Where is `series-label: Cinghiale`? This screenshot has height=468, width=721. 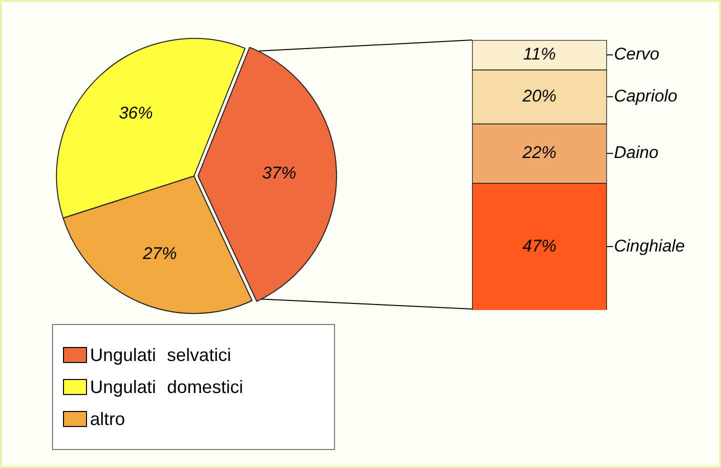
series-label: Cinghiale is located at coordinates (649, 246).